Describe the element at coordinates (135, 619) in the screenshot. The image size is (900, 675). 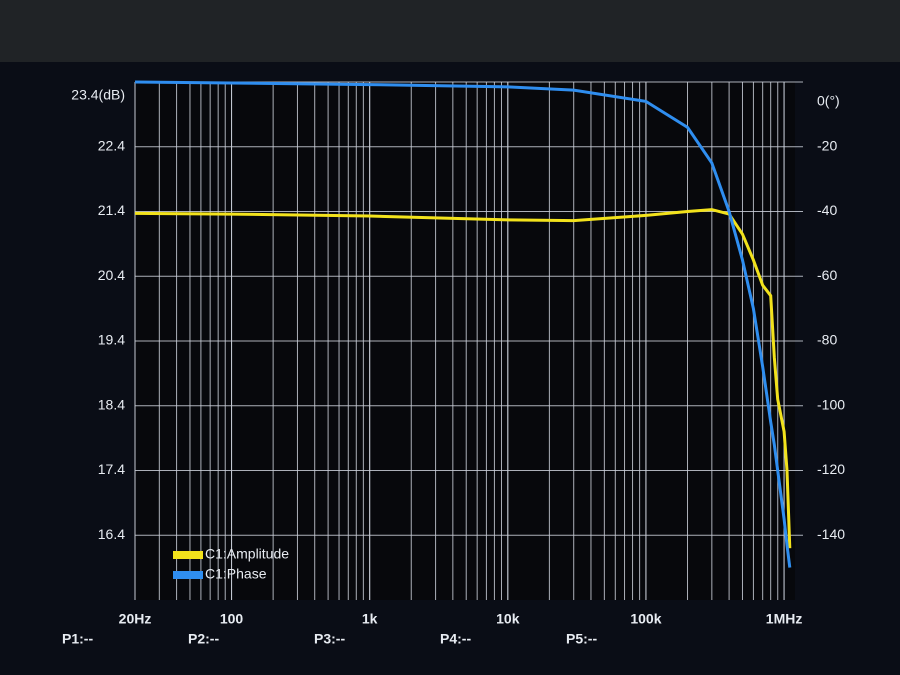
I see `x-tick-label: 20Hz` at that location.